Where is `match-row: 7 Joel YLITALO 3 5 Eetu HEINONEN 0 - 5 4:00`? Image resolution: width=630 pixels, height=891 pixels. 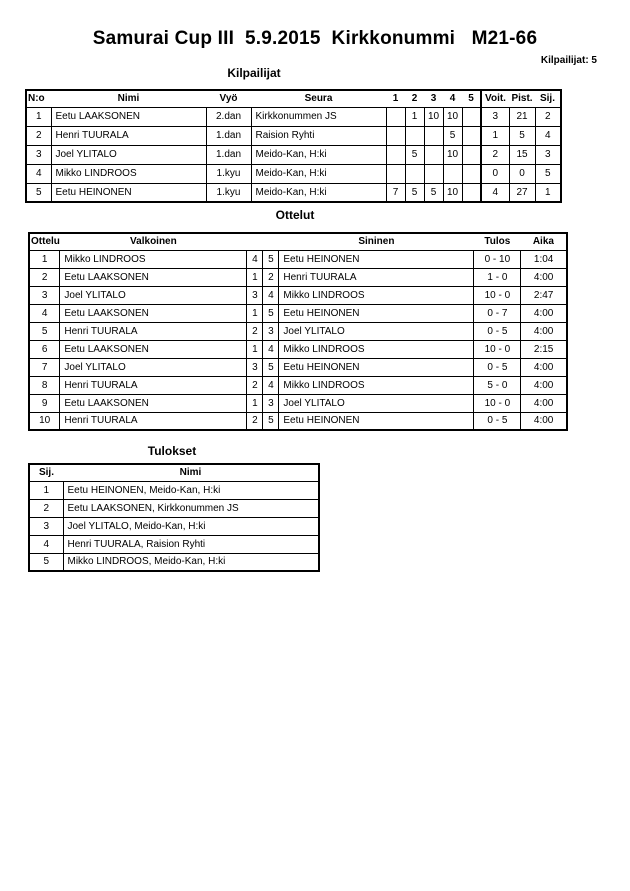
match-row: 7 Joel YLITALO 3 5 Eetu HEINONEN 0 - 5 4:00 is located at coordinates (298, 367).